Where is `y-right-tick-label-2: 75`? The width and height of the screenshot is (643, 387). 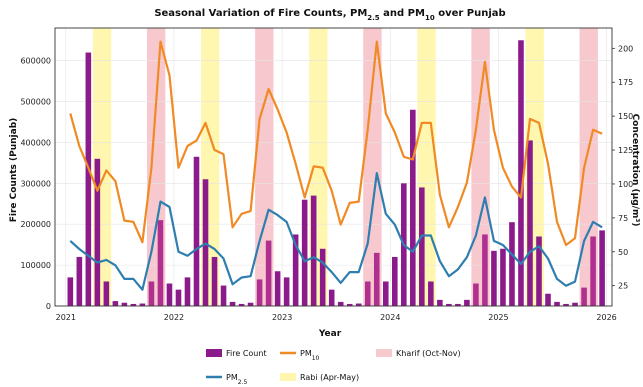 y-right-tick-label-2: 75 is located at coordinates (623, 218).